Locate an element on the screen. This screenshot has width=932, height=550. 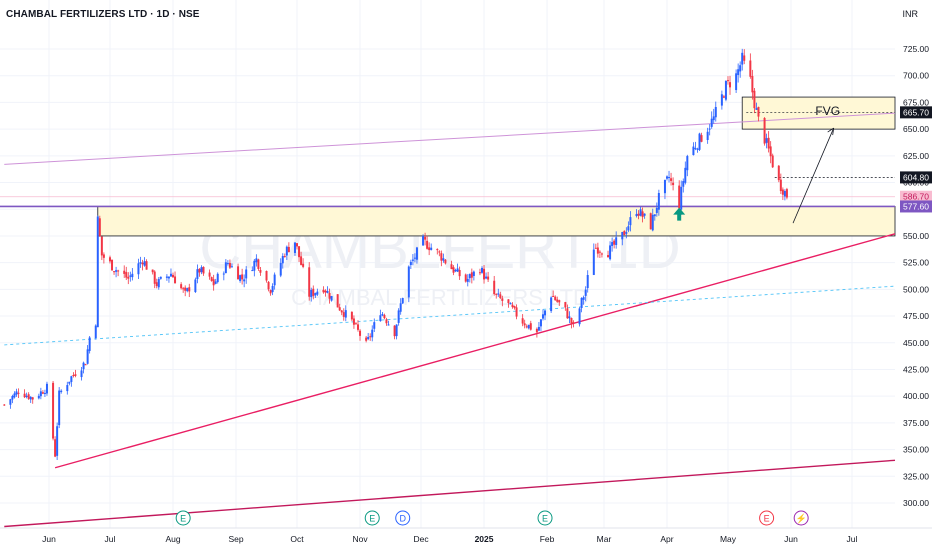
x-tick-label: Jul is located at coordinates (110, 539).